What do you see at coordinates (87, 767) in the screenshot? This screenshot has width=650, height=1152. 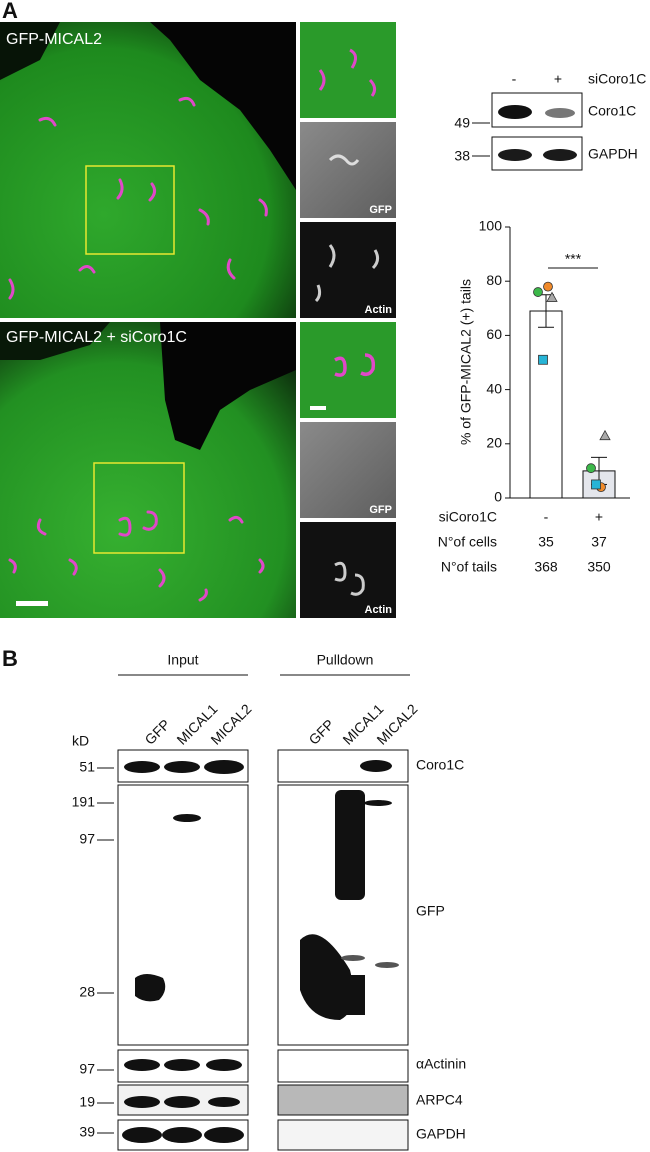 I see `marker-label: 51` at bounding box center [87, 767].